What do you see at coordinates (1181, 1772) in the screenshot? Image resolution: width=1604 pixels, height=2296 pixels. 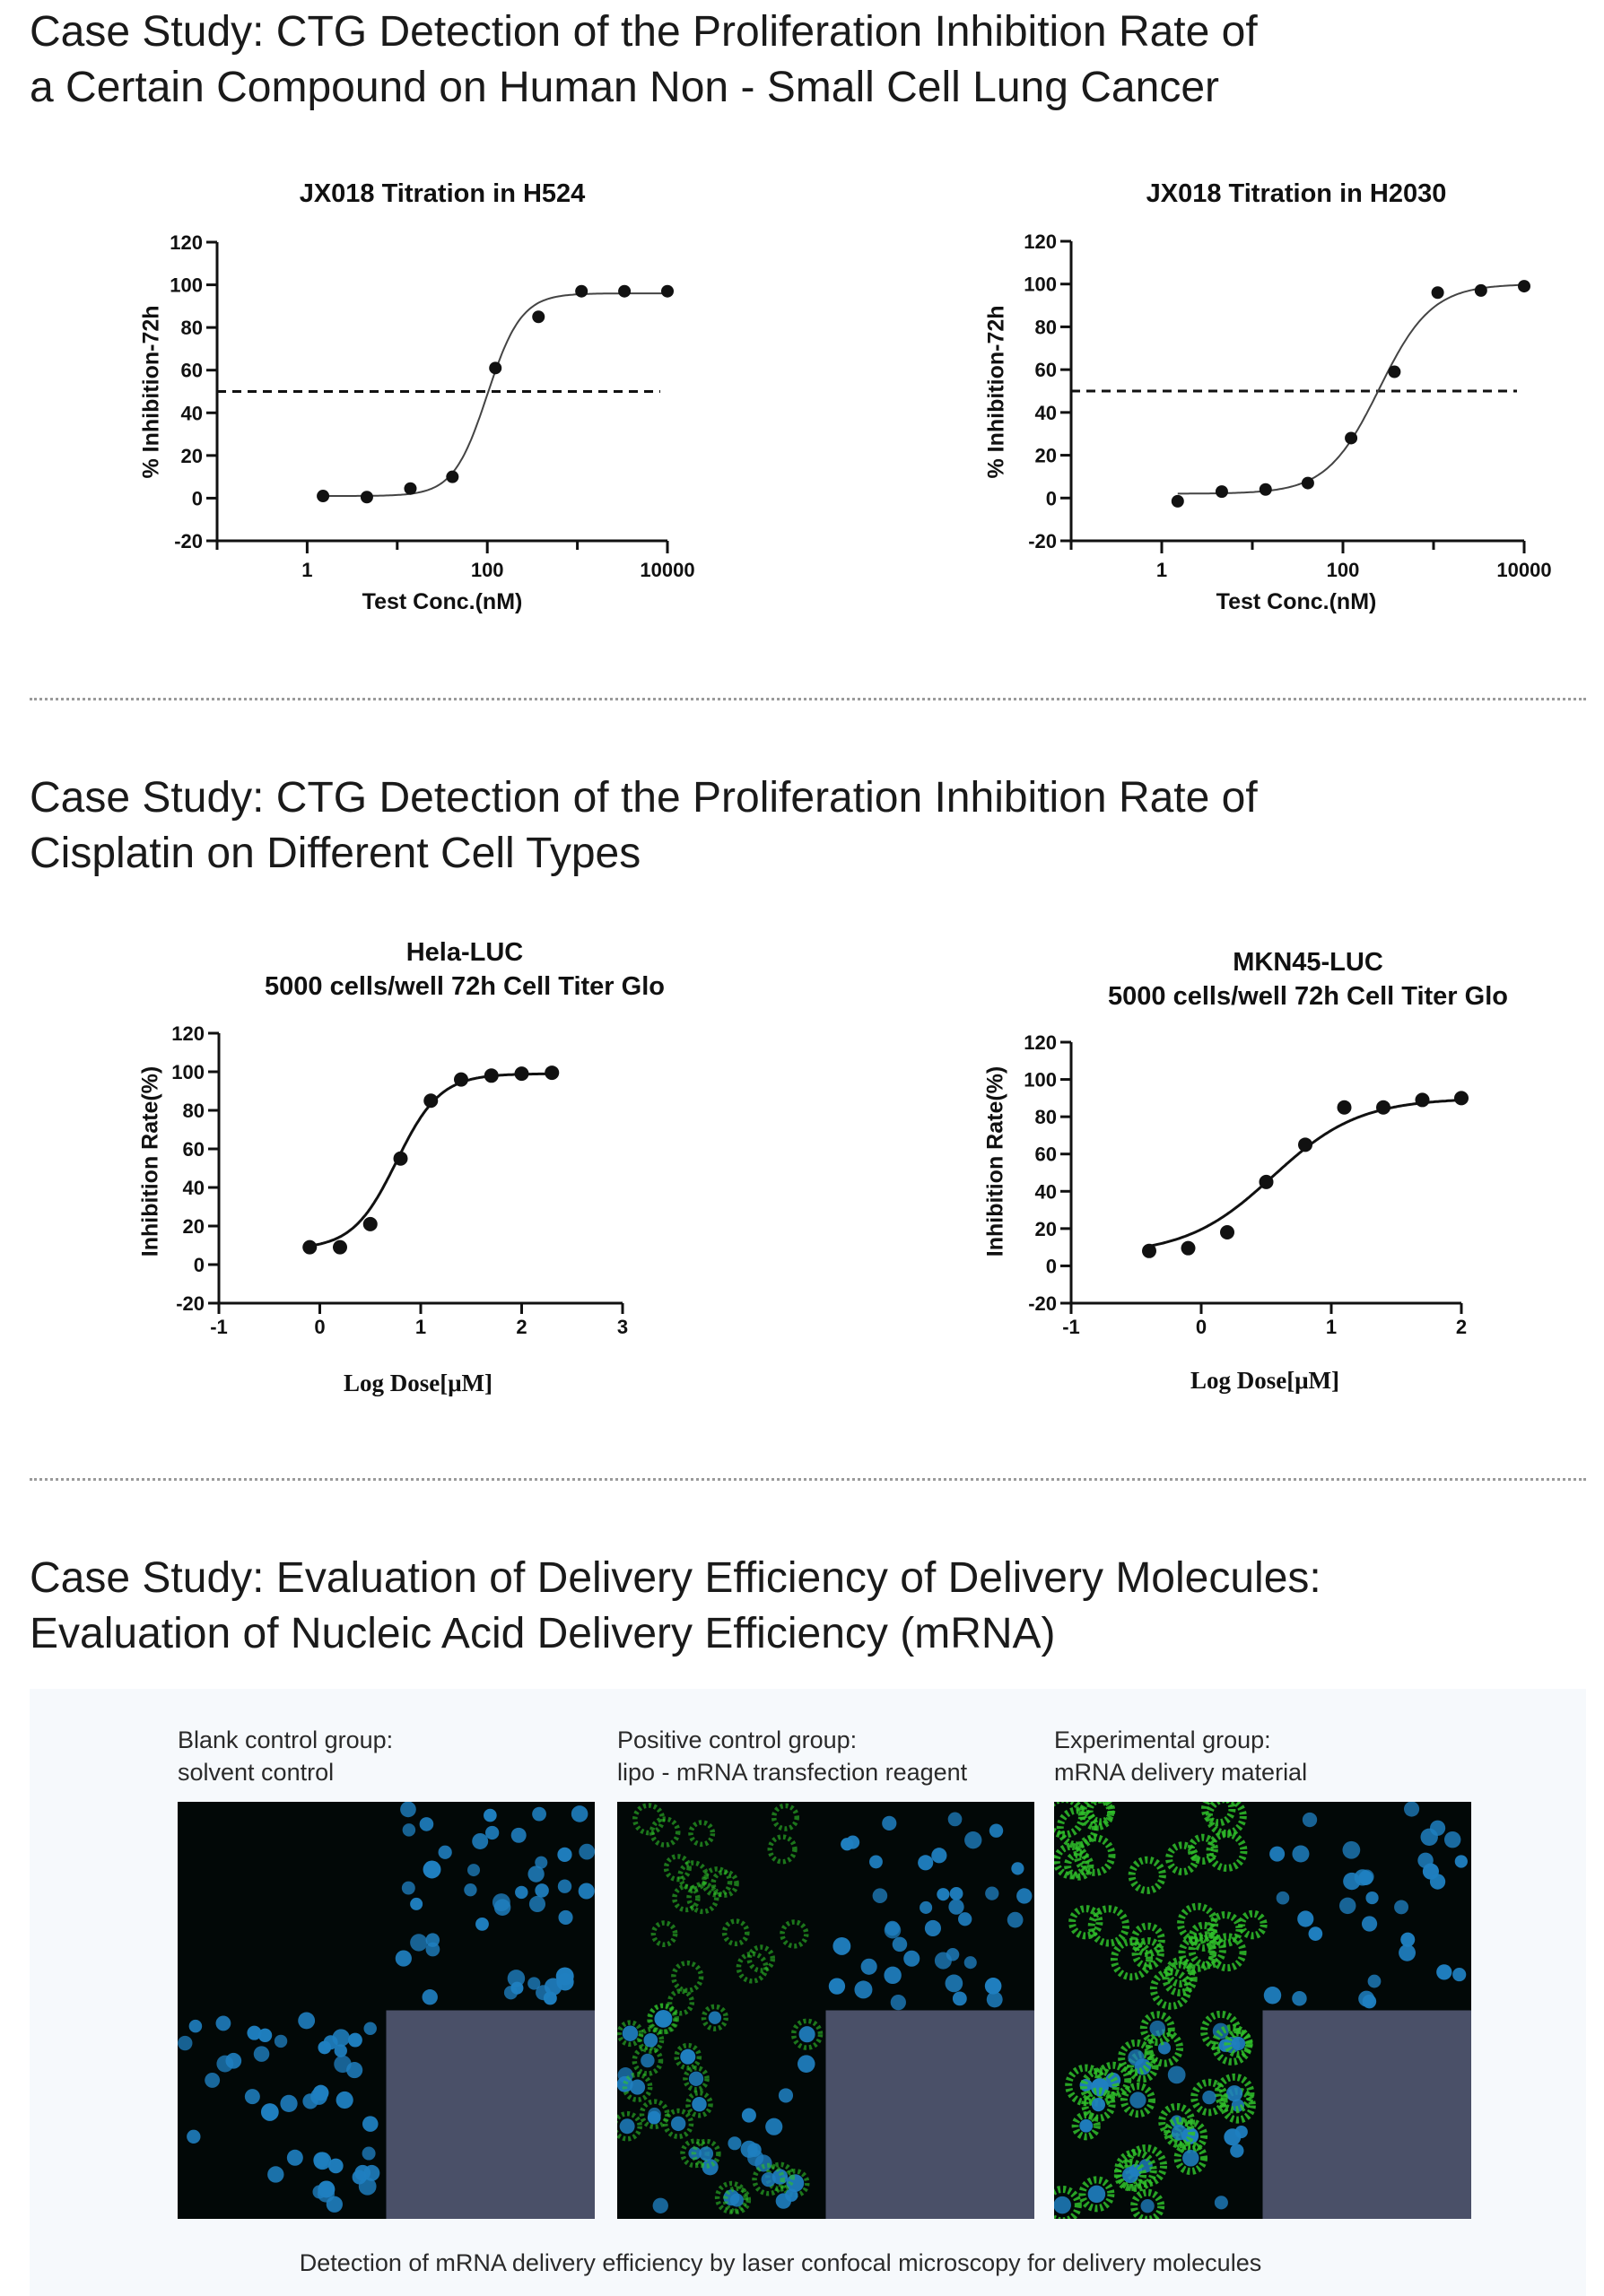 I see `group-label-line: mRNA delivery material` at bounding box center [1181, 1772].